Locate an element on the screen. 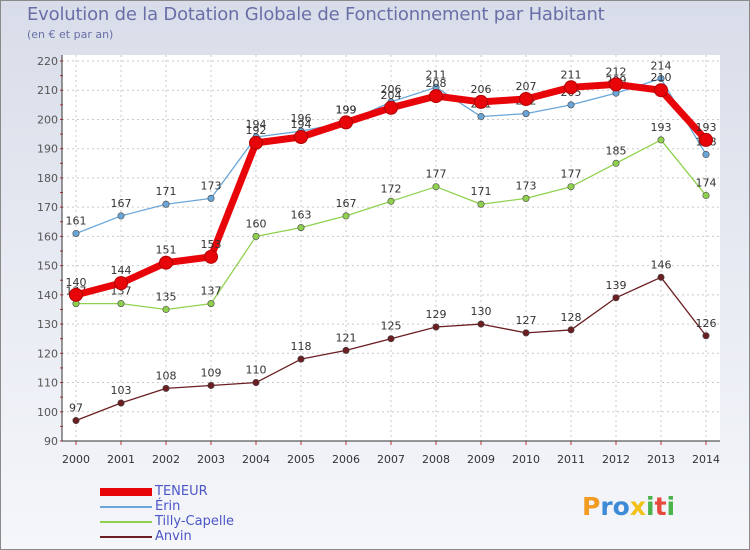 The image size is (750, 550). legend-swatch is located at coordinates (126, 507).